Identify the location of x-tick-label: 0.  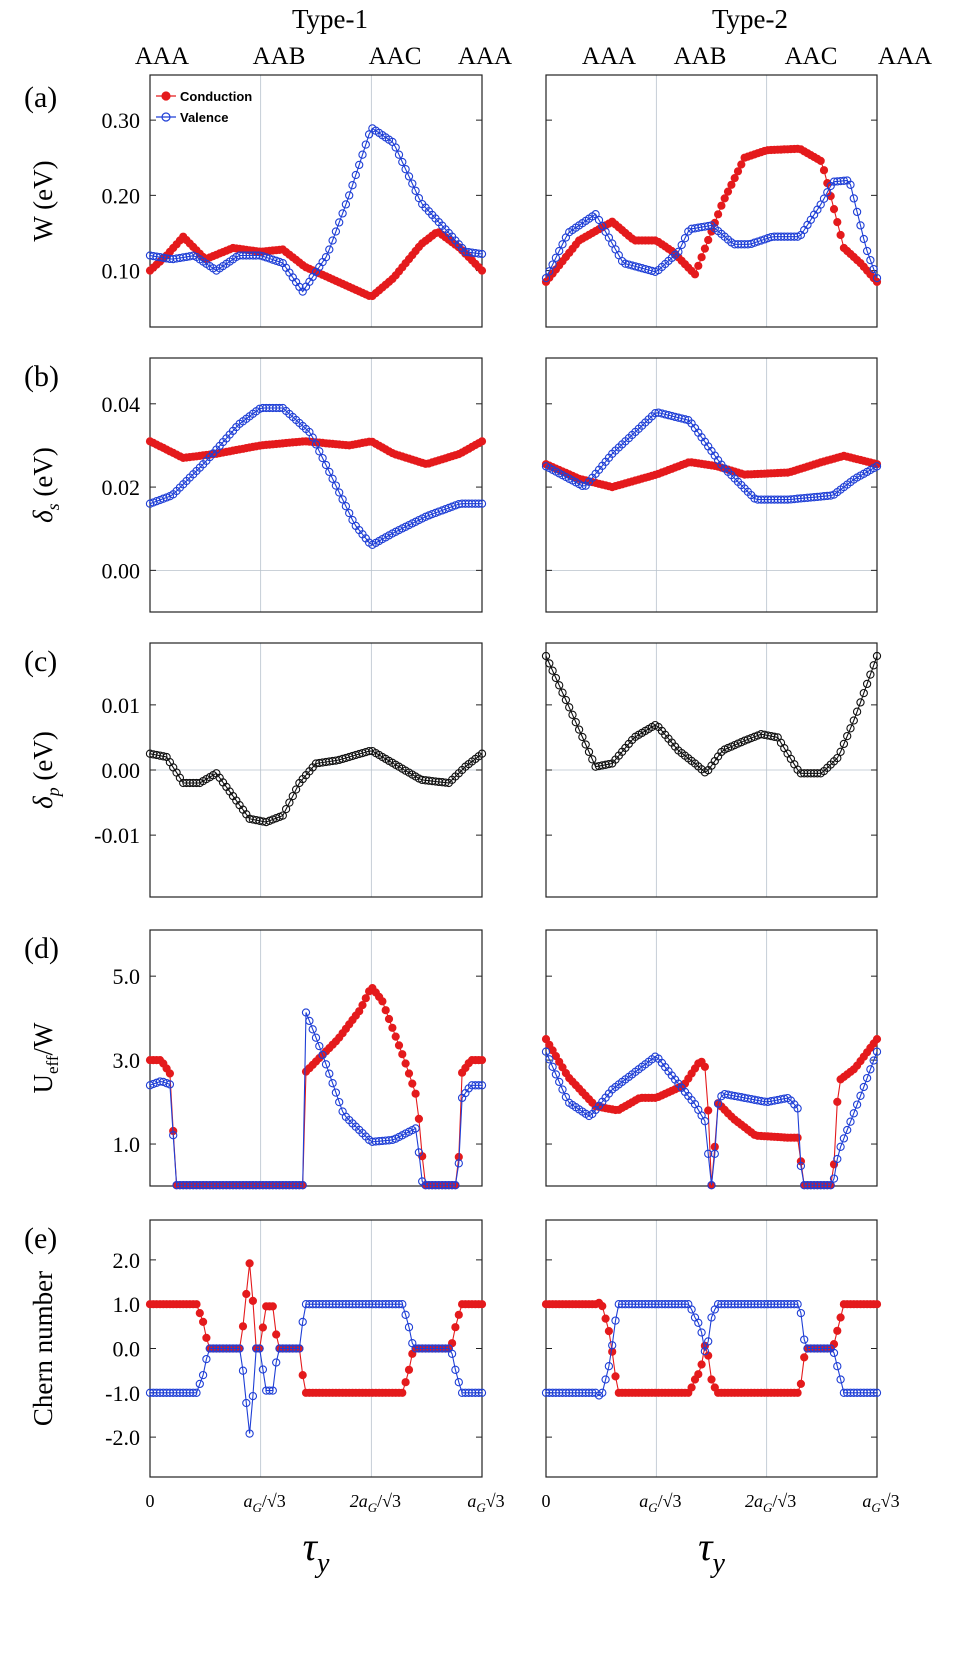
(546, 1501).